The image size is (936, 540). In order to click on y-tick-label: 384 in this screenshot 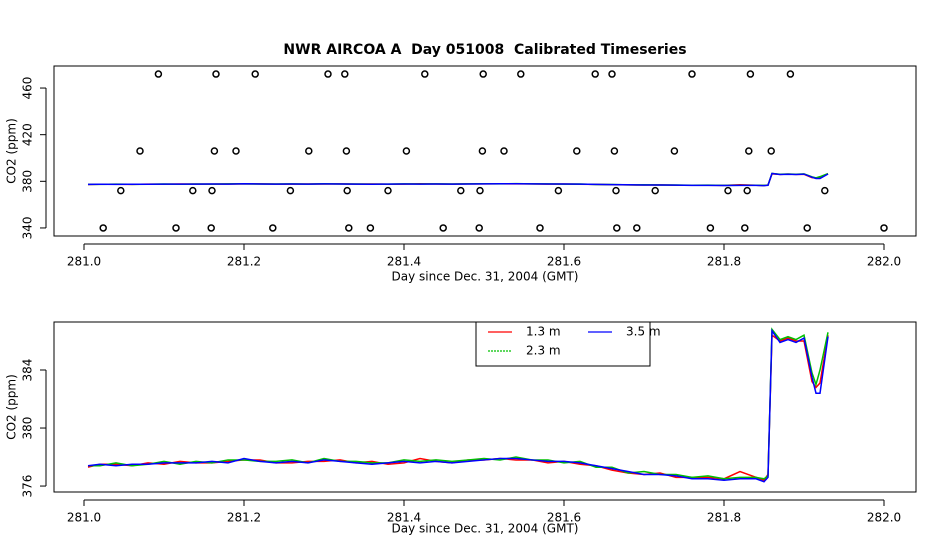, I will do `click(28, 370)`.